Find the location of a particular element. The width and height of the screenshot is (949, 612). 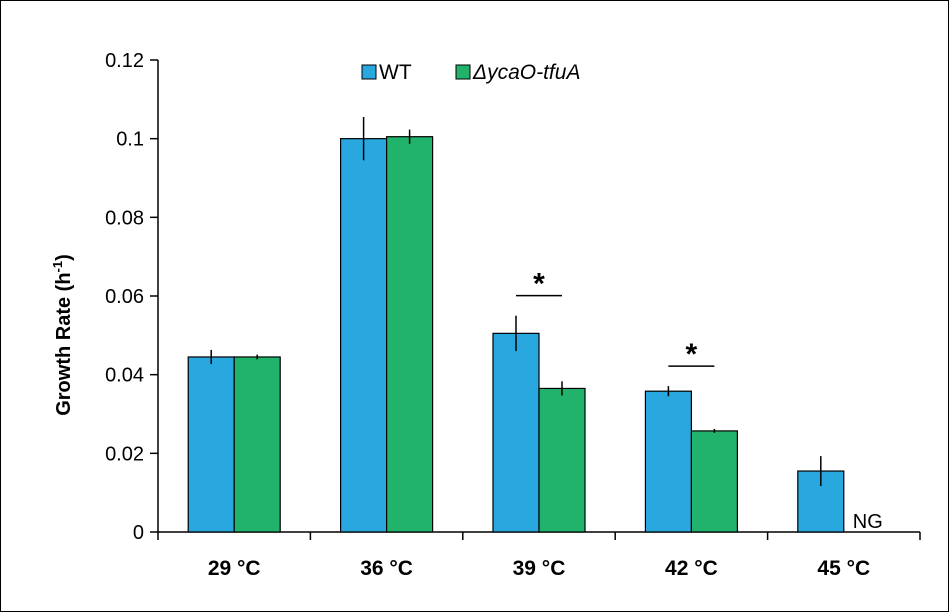

y-tick-label: 0.04 is located at coordinates (124, 376).